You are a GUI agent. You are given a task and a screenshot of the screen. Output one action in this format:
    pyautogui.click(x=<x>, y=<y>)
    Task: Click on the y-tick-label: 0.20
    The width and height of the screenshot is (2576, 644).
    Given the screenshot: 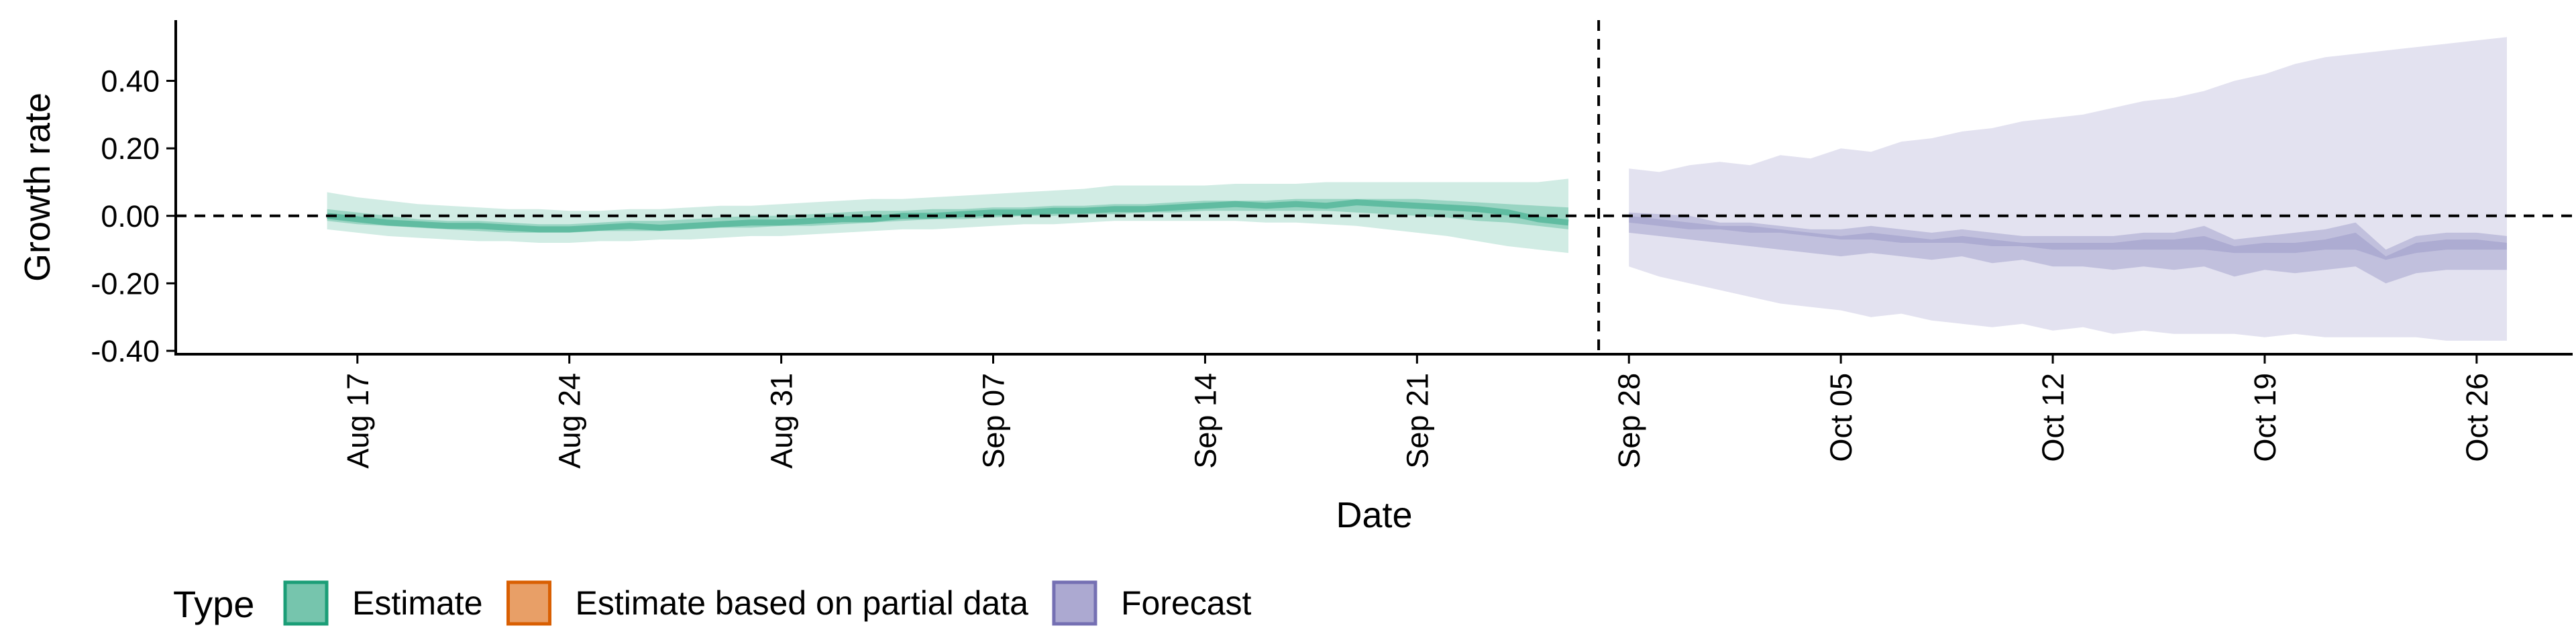 What is the action you would take?
    pyautogui.click(x=130, y=148)
    